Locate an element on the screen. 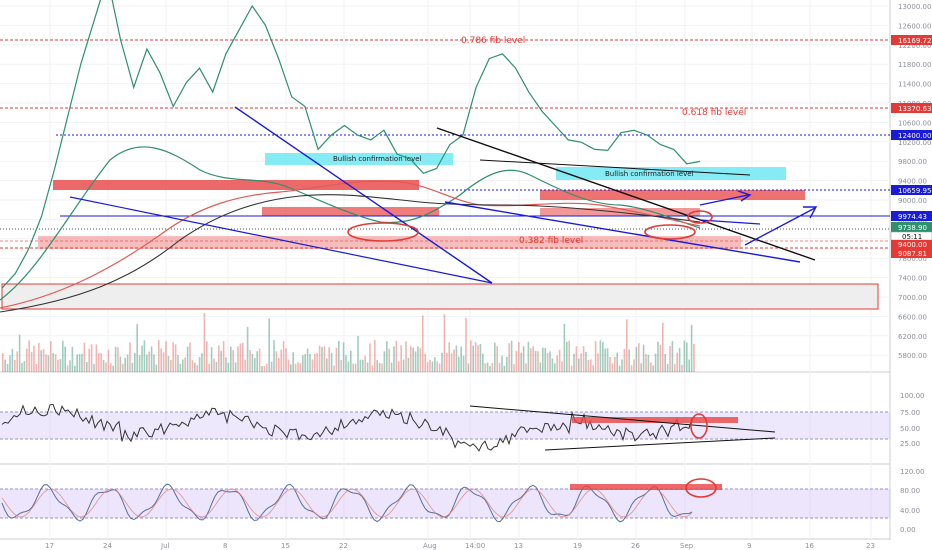 This screenshot has width=932, height=550. fib-label-0786: 0.786 fib level is located at coordinates (493, 41).